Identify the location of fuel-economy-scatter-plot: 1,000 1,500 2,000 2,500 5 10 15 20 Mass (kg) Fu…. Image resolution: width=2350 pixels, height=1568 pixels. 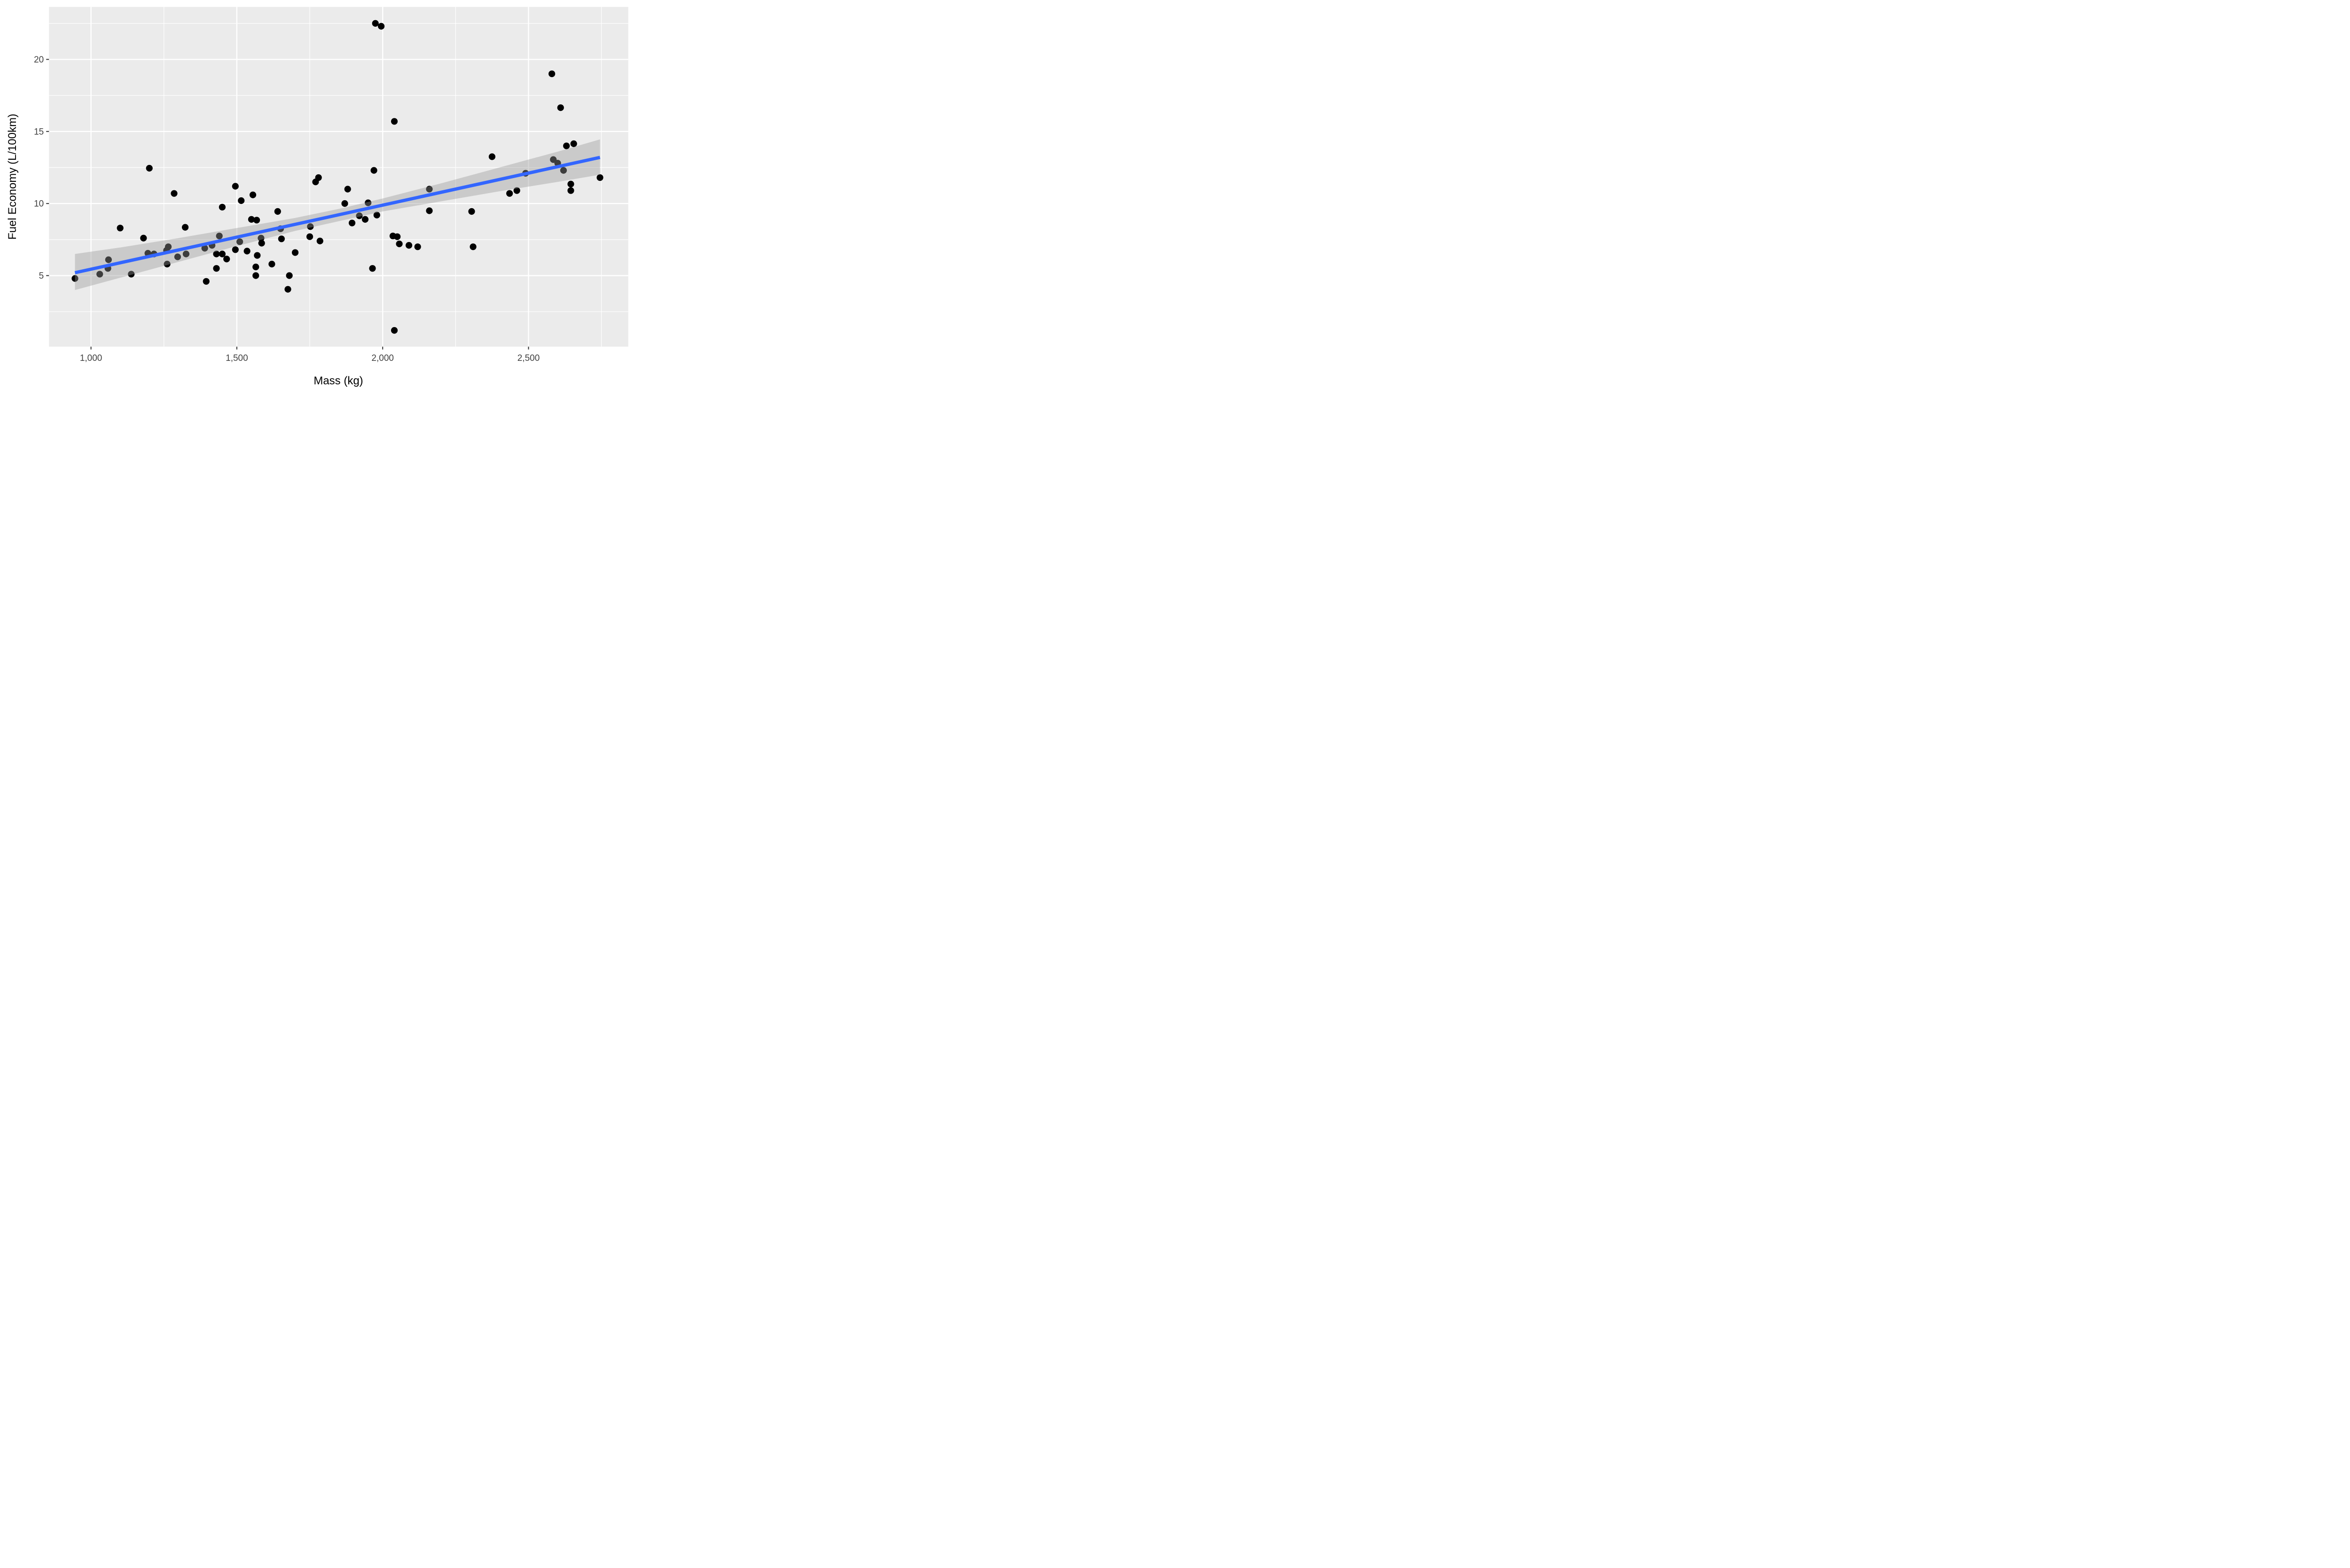
(317, 196).